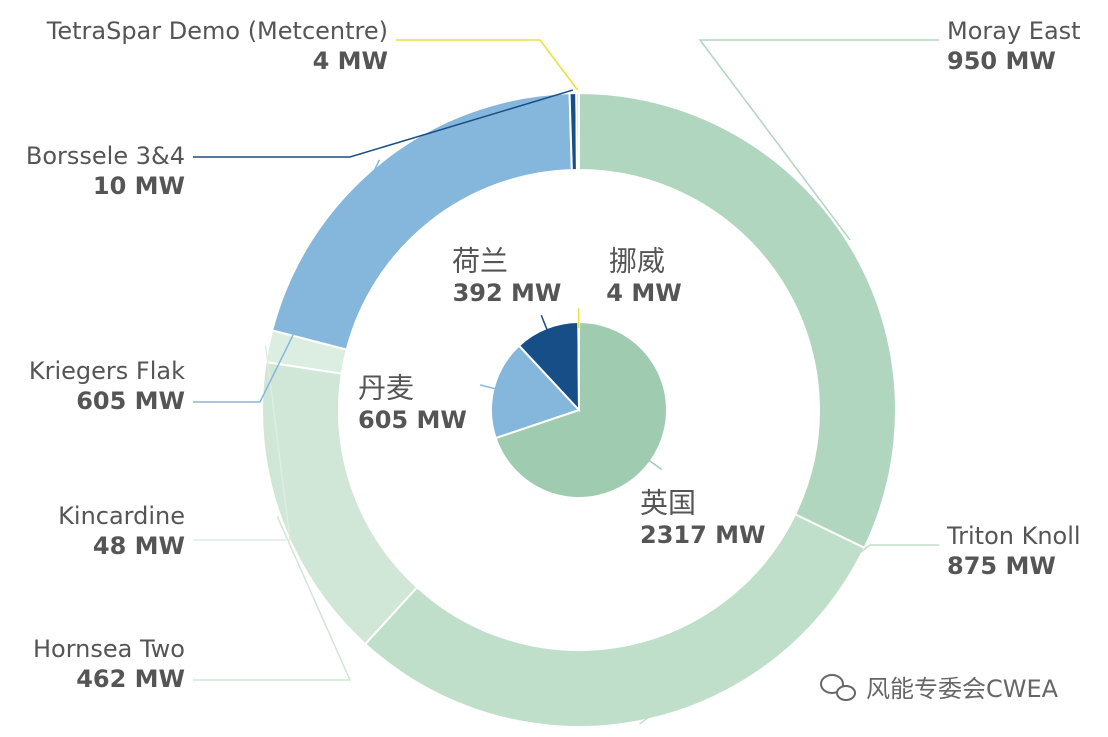 This screenshot has height=737, width=1108. I want to click on value-label: 875 MW, so click(1001, 566).